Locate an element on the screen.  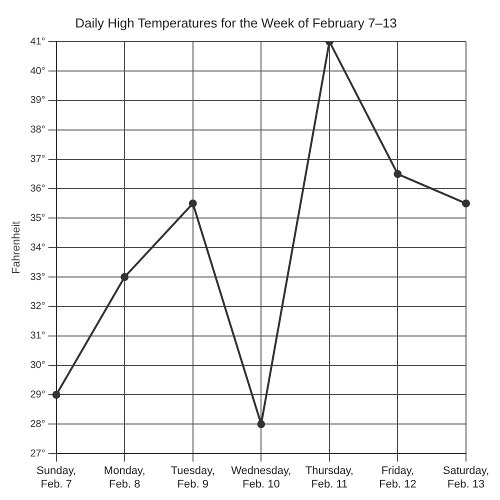
x-tick-label: Friday, Feb. 12 is located at coordinates (397, 477).